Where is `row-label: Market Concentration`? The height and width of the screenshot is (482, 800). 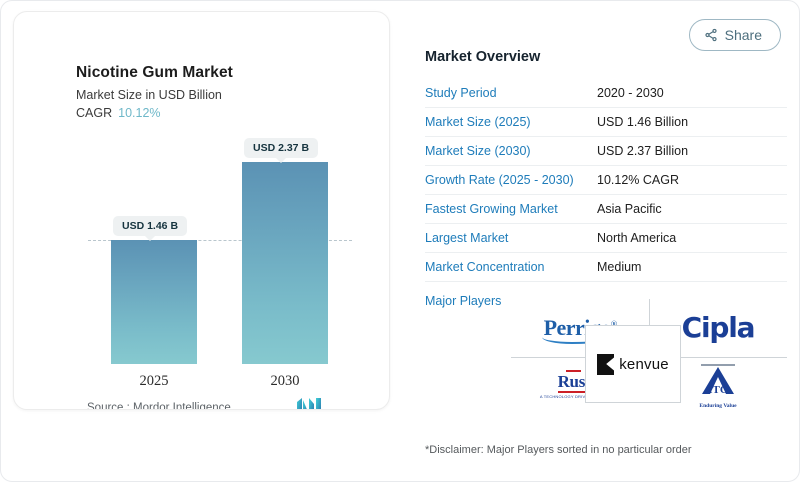
row-label: Market Concentration is located at coordinates (485, 267).